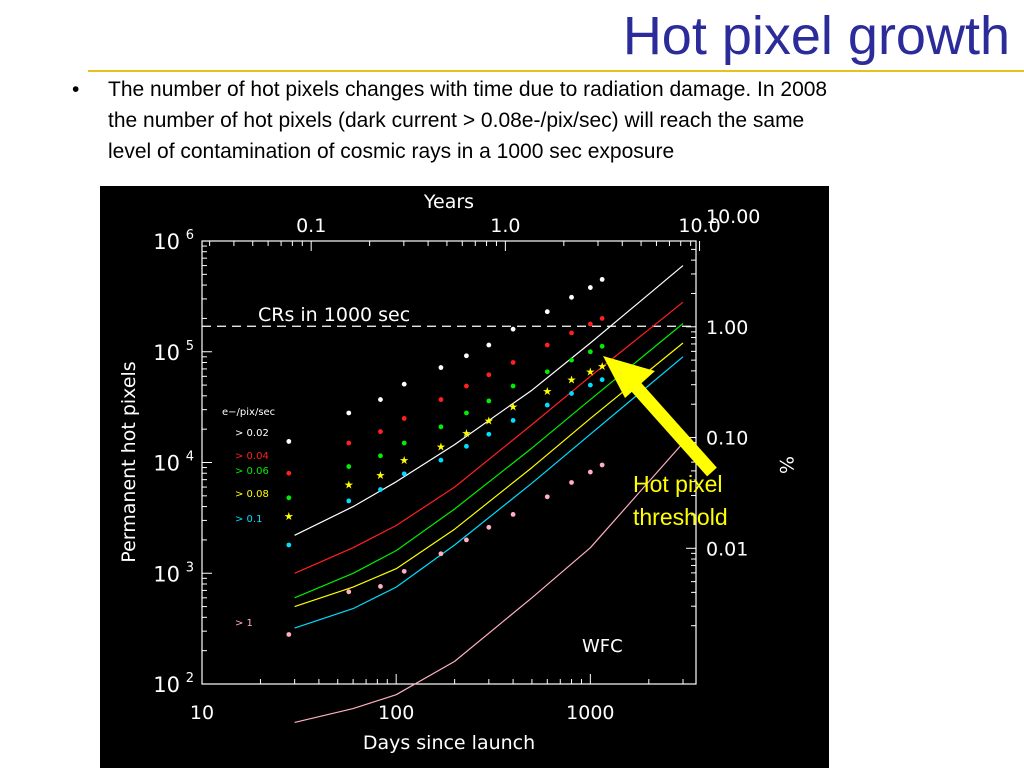 The height and width of the screenshot is (768, 1024). Describe the element at coordinates (248, 519) in the screenshot. I see `legend-entry: > 0.1` at that location.